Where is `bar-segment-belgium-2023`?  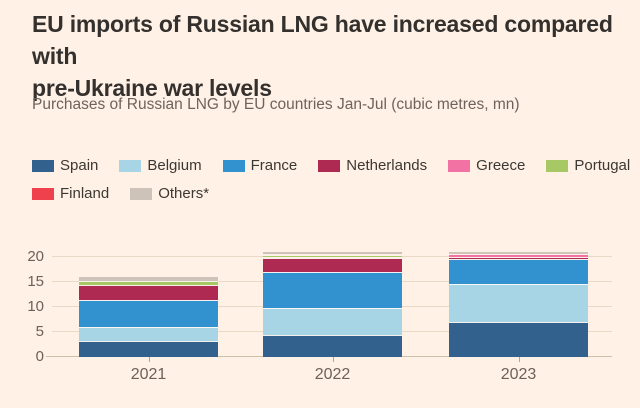
bar-segment-belgium-2023 is located at coordinates (518, 302).